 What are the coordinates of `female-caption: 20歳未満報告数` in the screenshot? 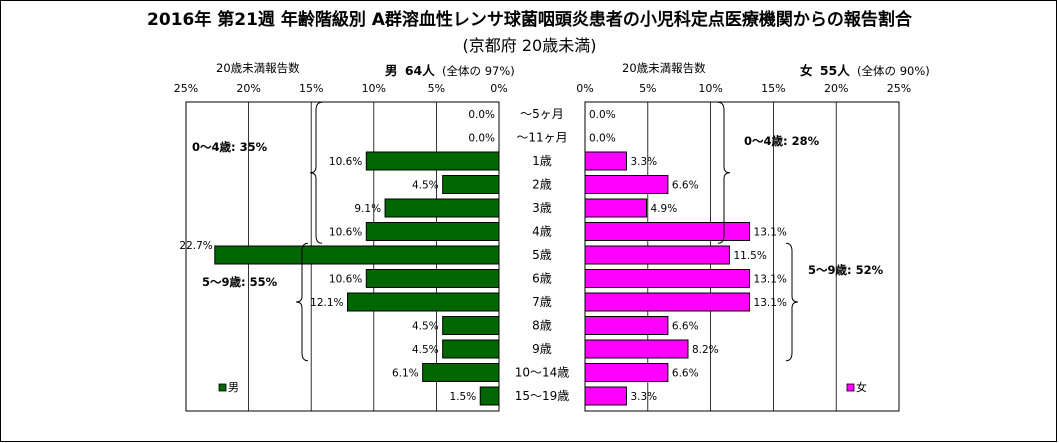 It's located at (664, 68).